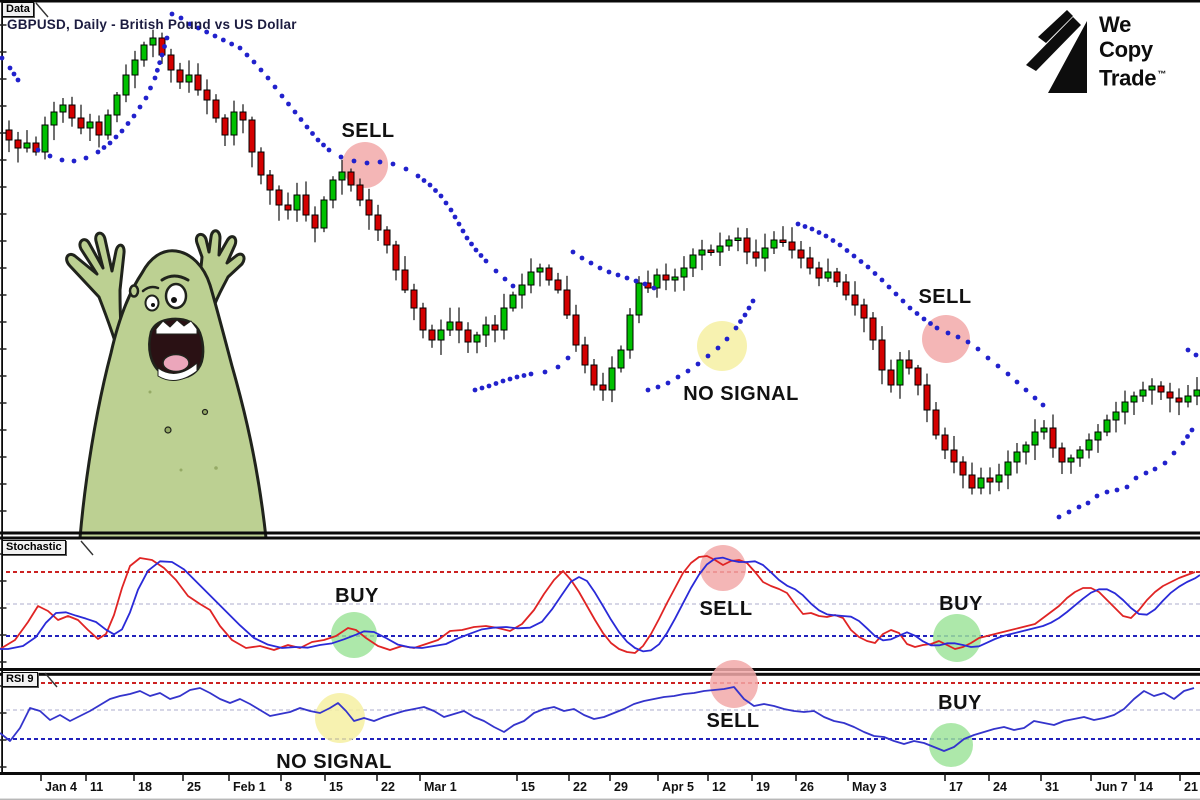  I want to click on monster-right-eye, so click(176, 296).